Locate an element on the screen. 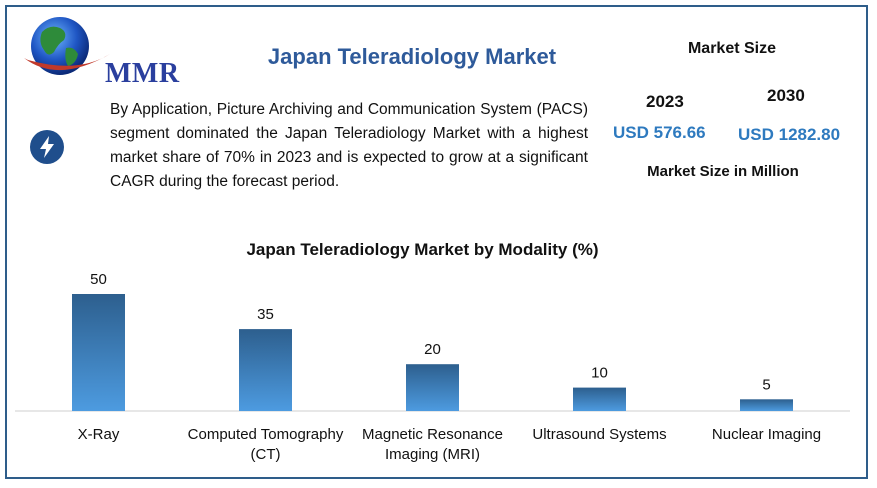 The width and height of the screenshot is (877, 488). category-label-0: X-Ray is located at coordinates (99, 434).